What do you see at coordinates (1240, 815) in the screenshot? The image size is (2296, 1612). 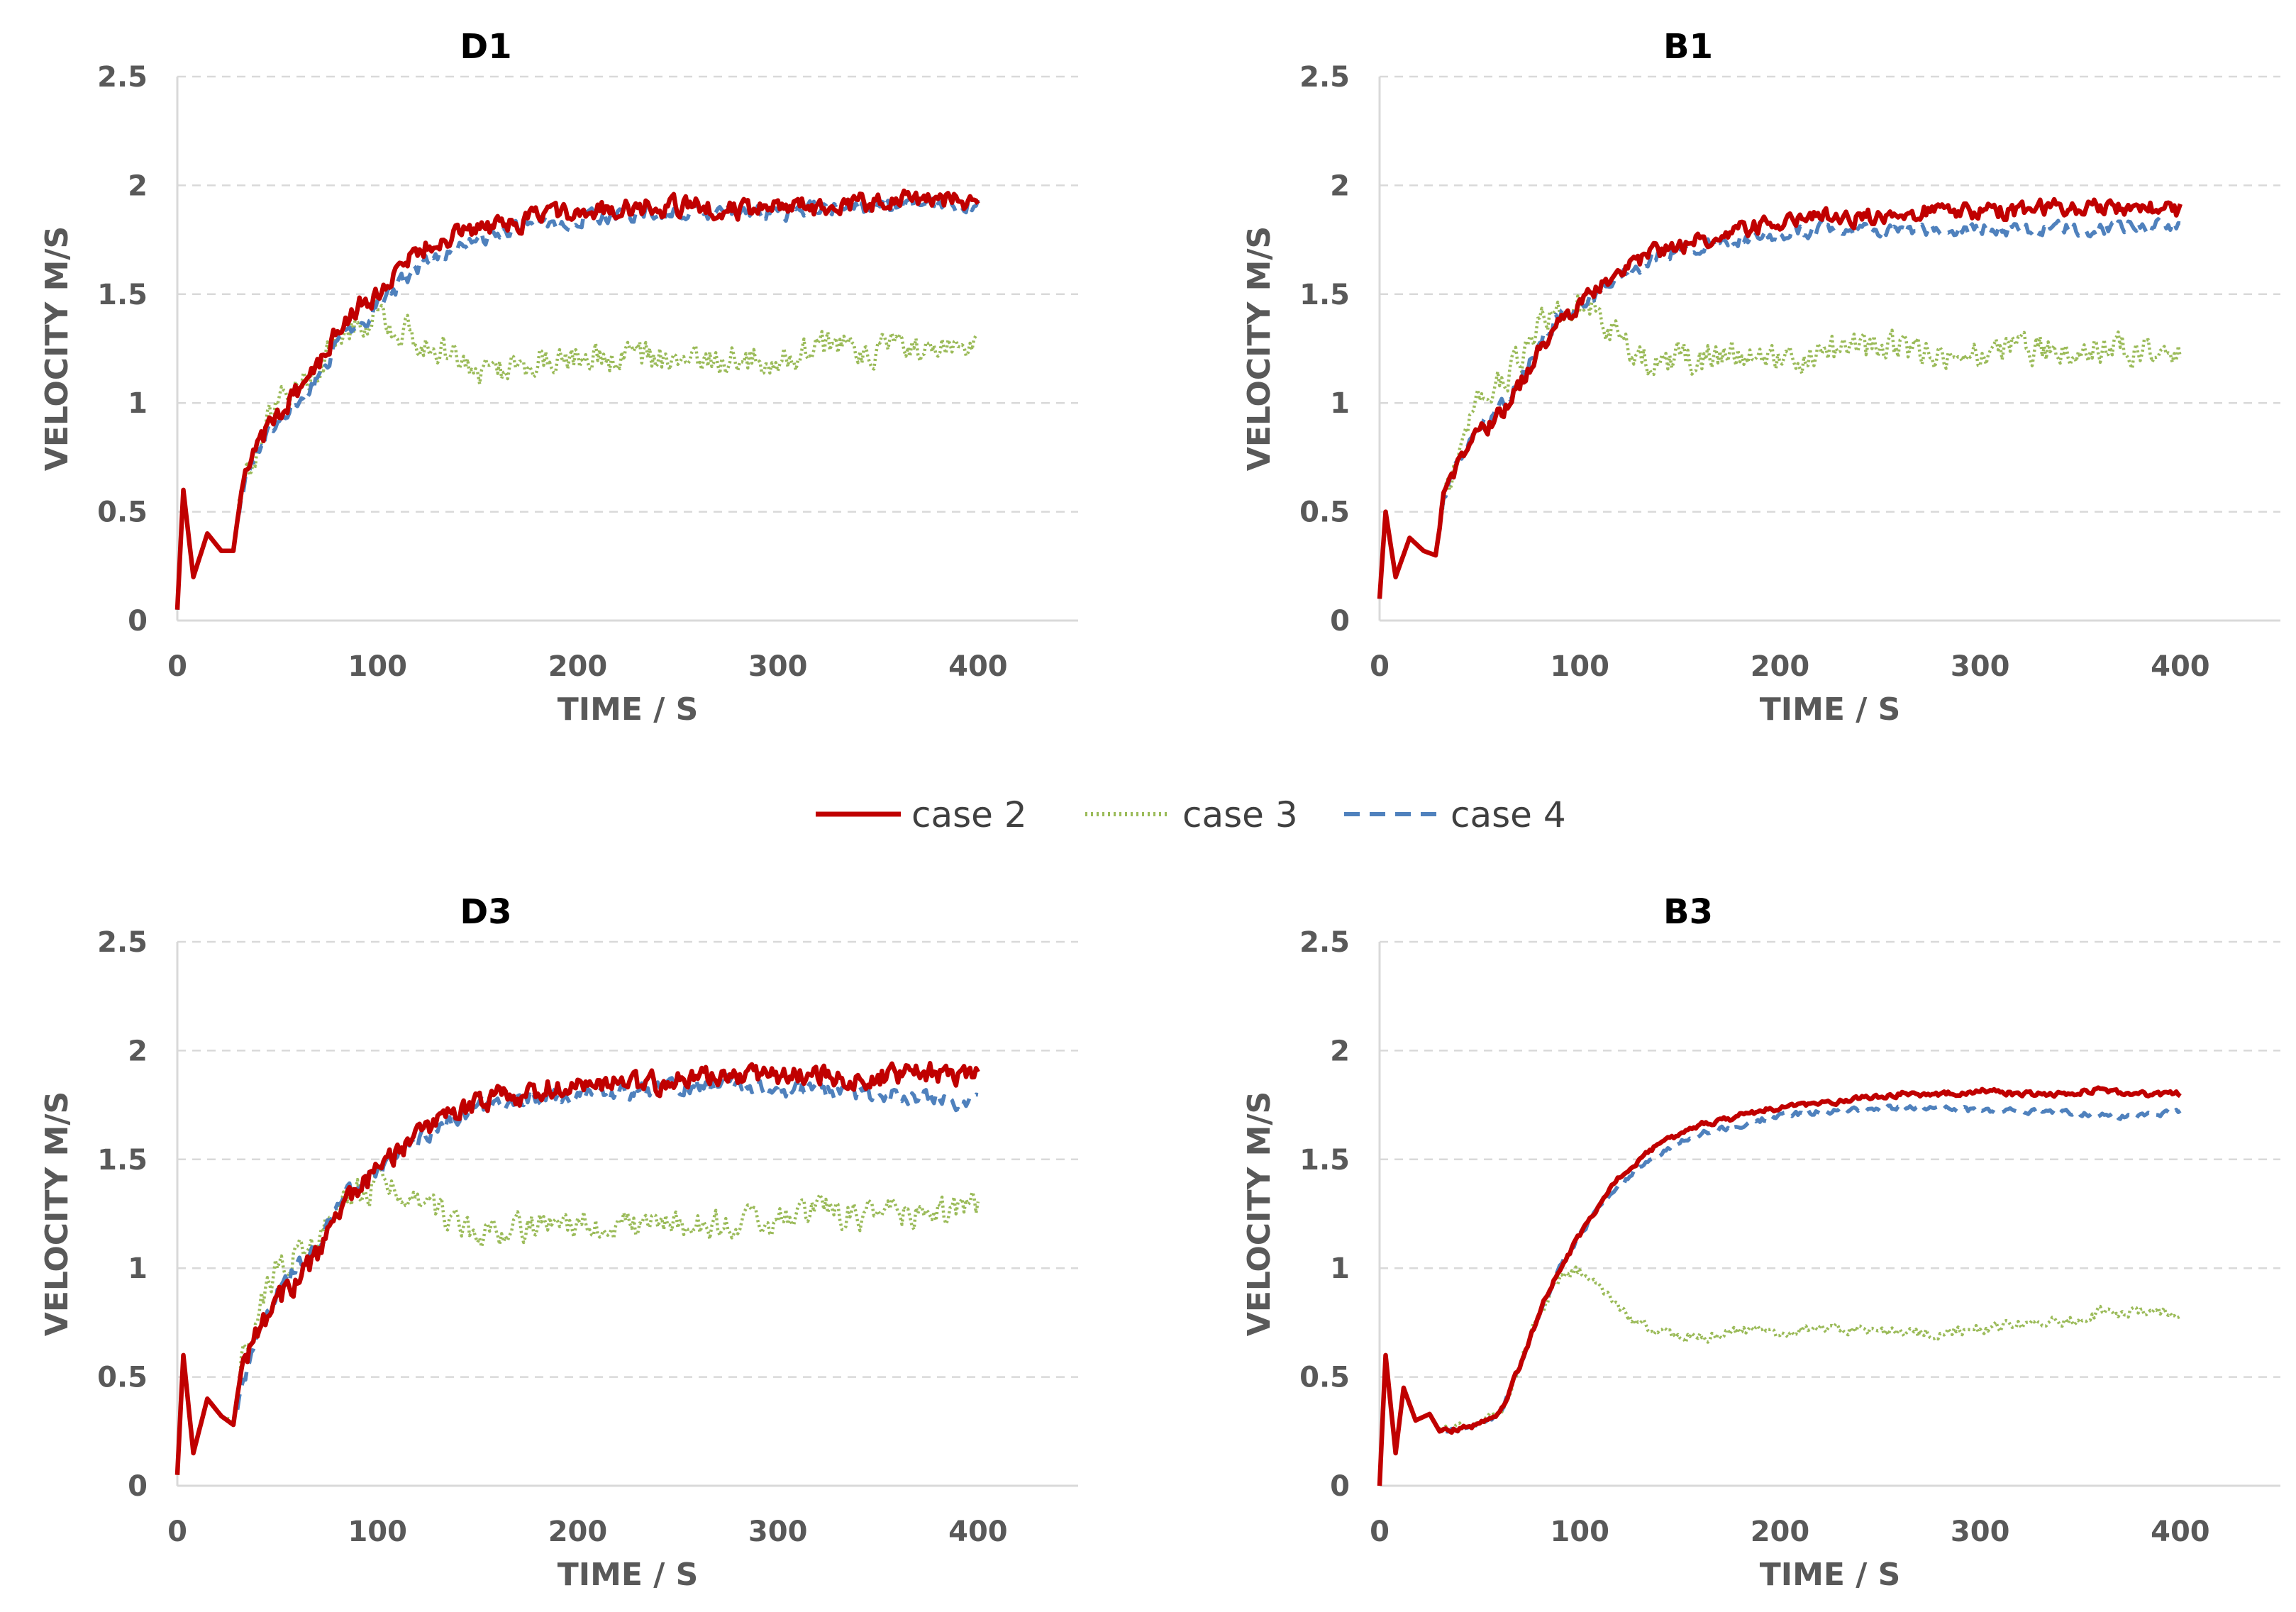 I see `legend-label-case-3: case 3` at bounding box center [1240, 815].